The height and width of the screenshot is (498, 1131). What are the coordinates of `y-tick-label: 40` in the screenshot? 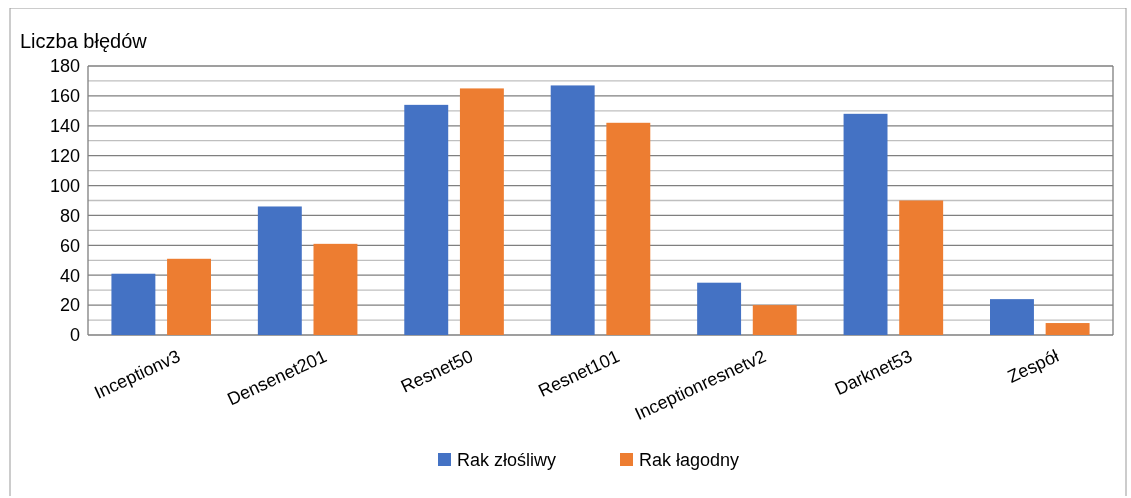 It's located at (69, 275).